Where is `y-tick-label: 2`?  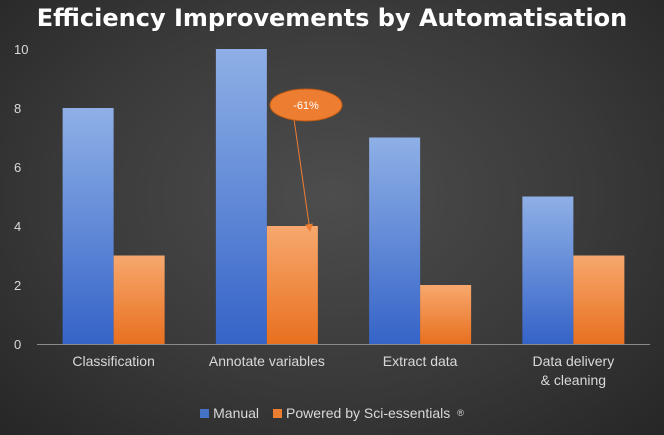 y-tick-label: 2 is located at coordinates (17, 285).